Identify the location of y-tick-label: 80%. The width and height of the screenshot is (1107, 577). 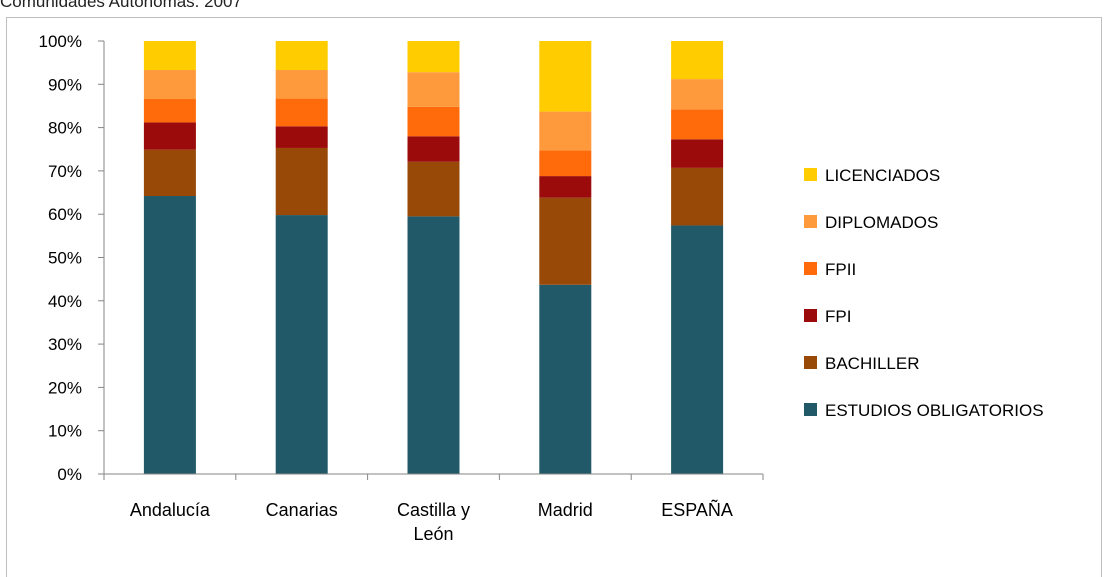
(65, 128).